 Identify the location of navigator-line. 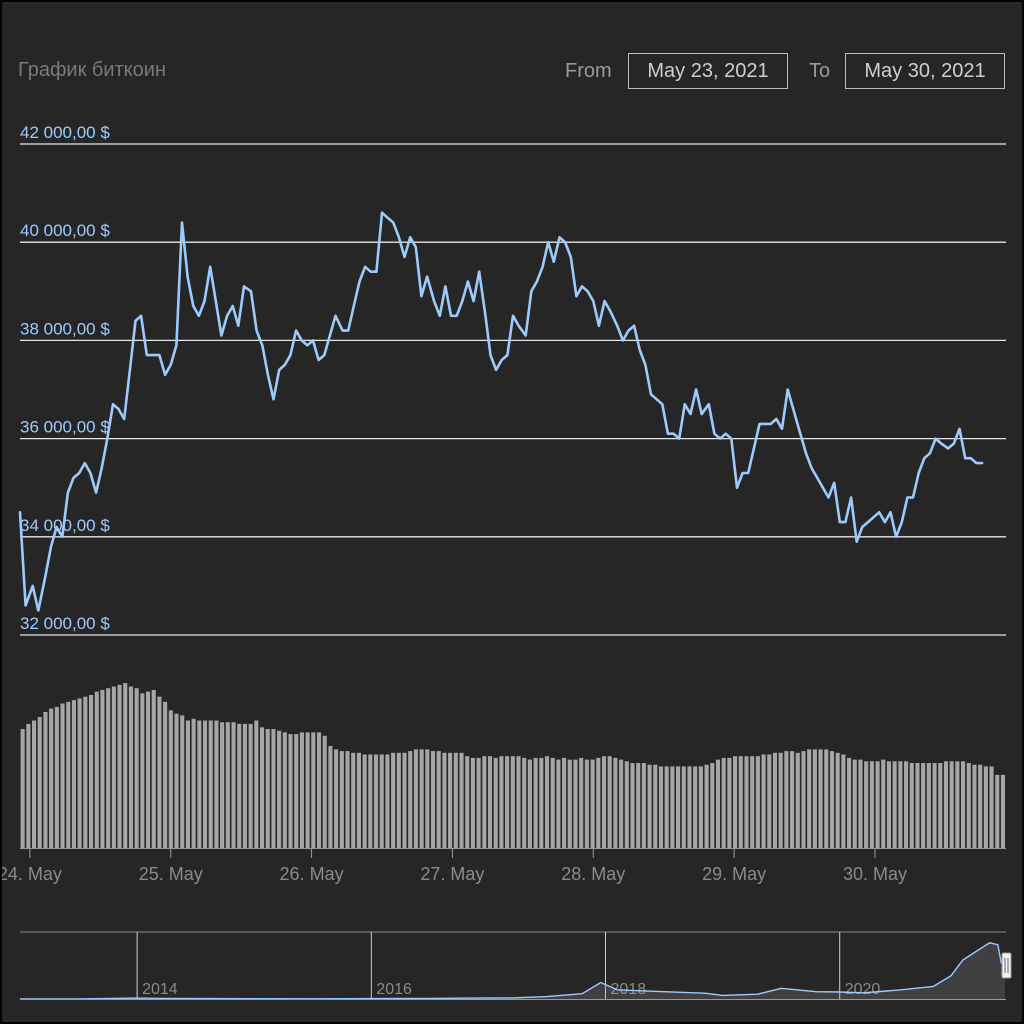
(513, 971).